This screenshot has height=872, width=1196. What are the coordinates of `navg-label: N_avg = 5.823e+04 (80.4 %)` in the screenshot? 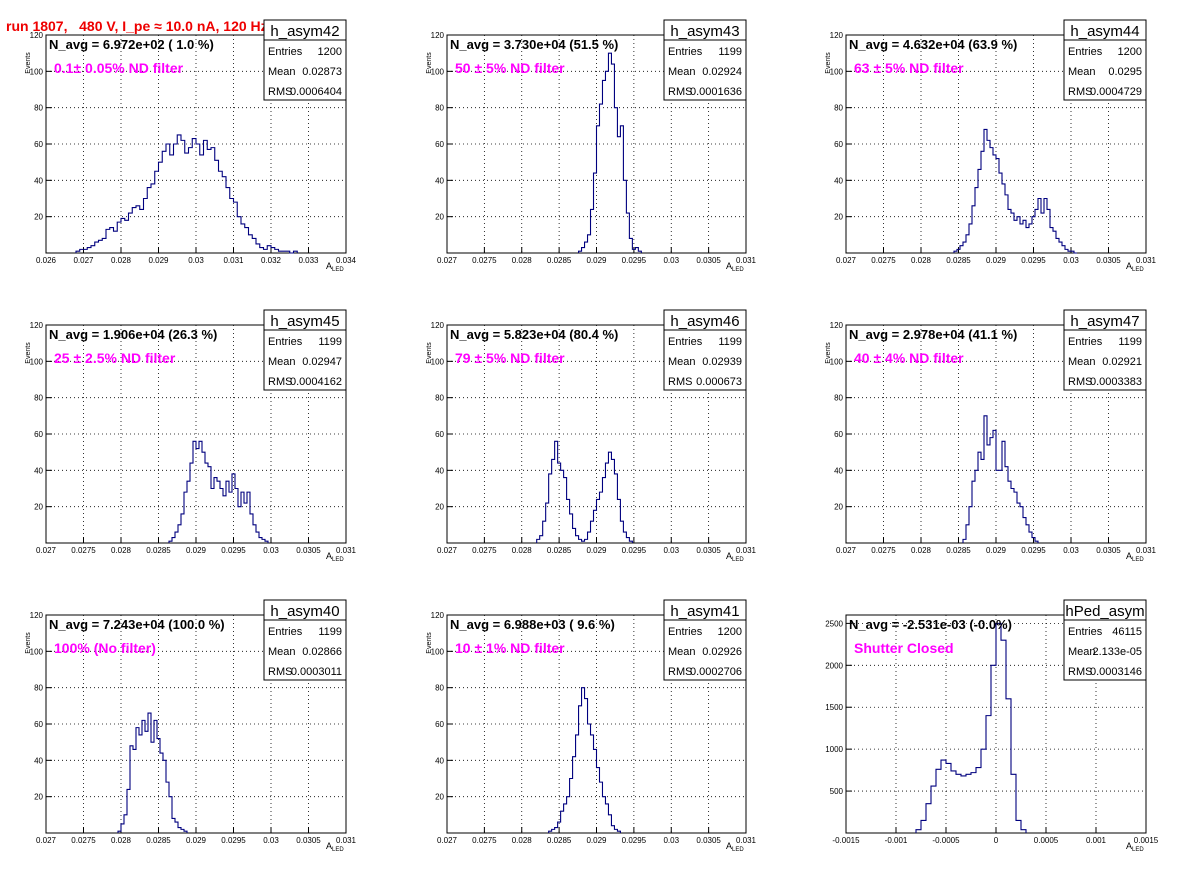 It's located at (534, 334).